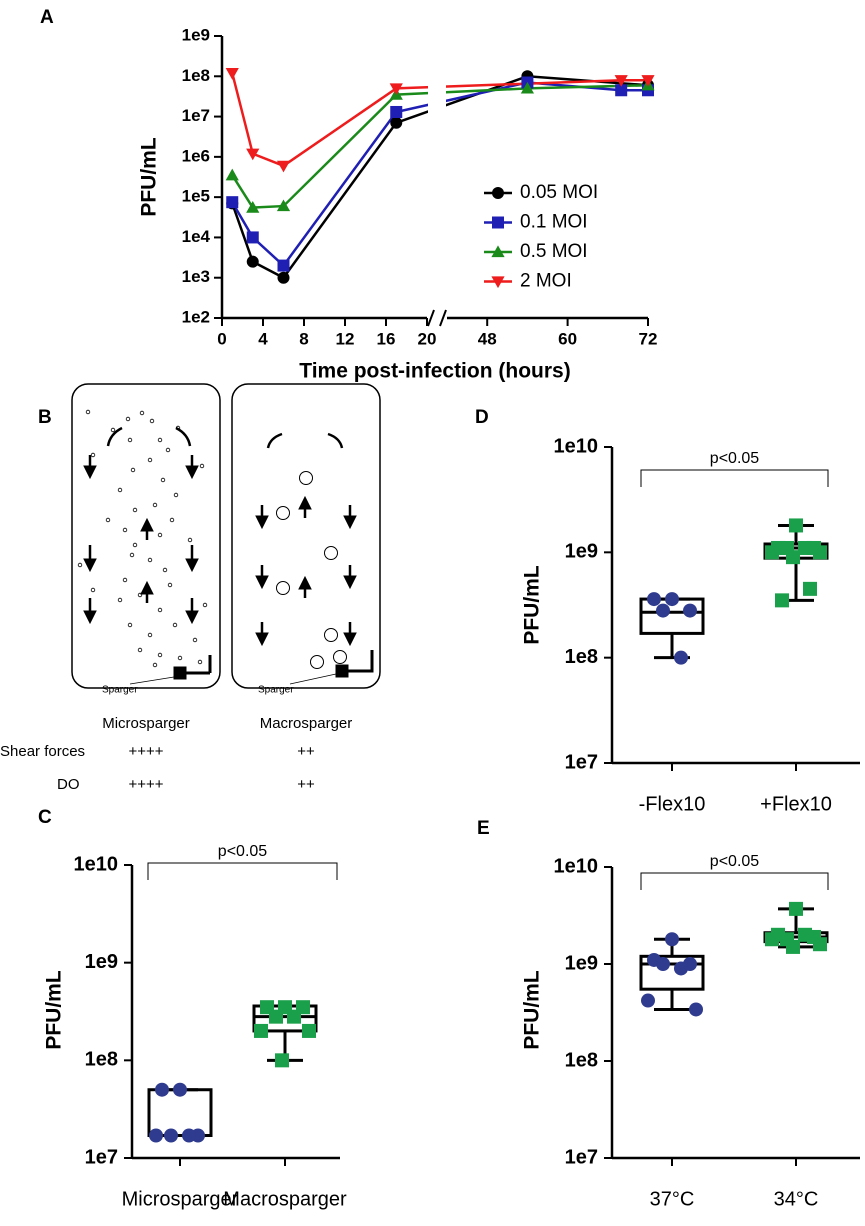  I want to click on curve-arrow, so click(149, 436).